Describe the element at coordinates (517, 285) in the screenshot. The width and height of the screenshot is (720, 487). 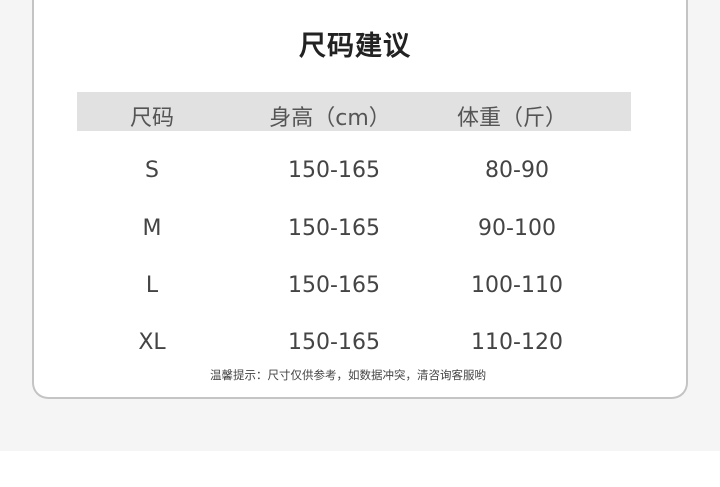
I see `weight-cell: 100-110` at that location.